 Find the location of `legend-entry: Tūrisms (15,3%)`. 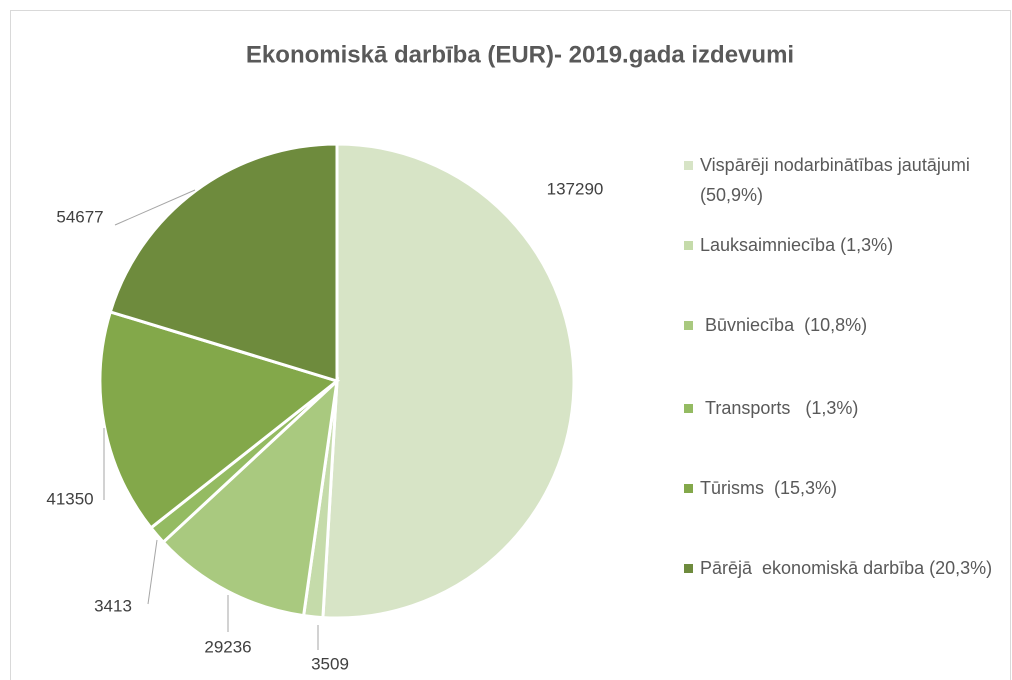

legend-entry: Tūrisms (15,3%) is located at coordinates (769, 488).